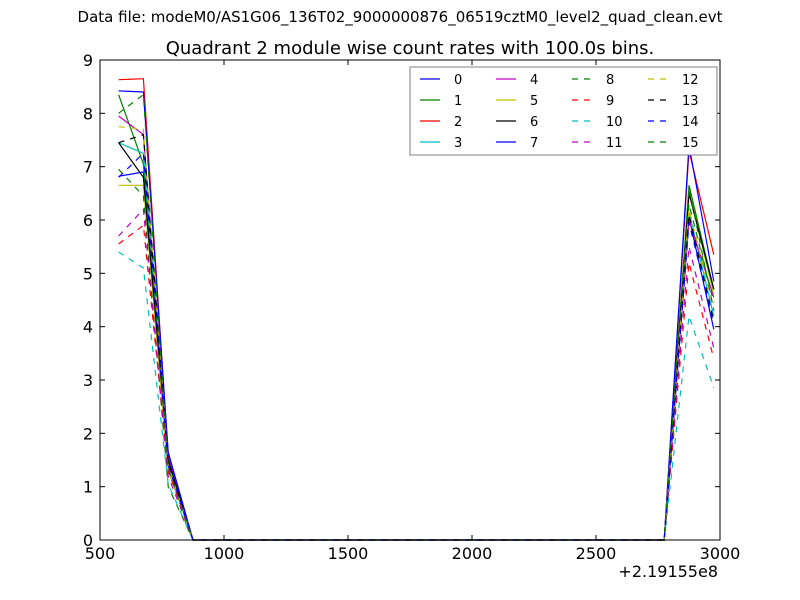 The width and height of the screenshot is (800, 600). I want to click on legend-box, so click(563, 111).